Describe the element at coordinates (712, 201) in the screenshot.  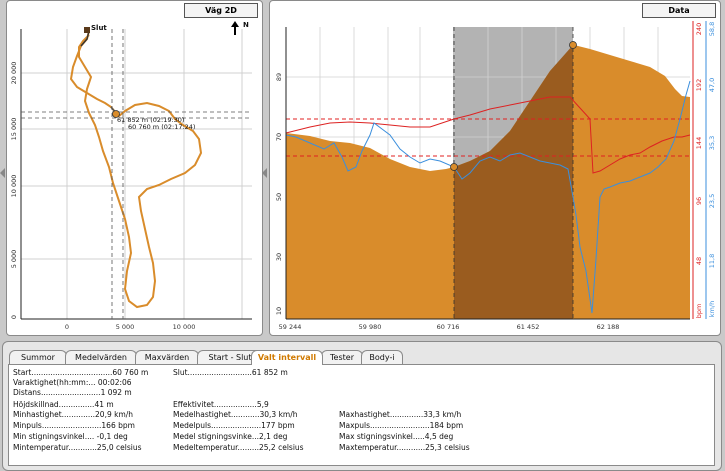
I see `speed-axis-tick: 23,5` at that location.